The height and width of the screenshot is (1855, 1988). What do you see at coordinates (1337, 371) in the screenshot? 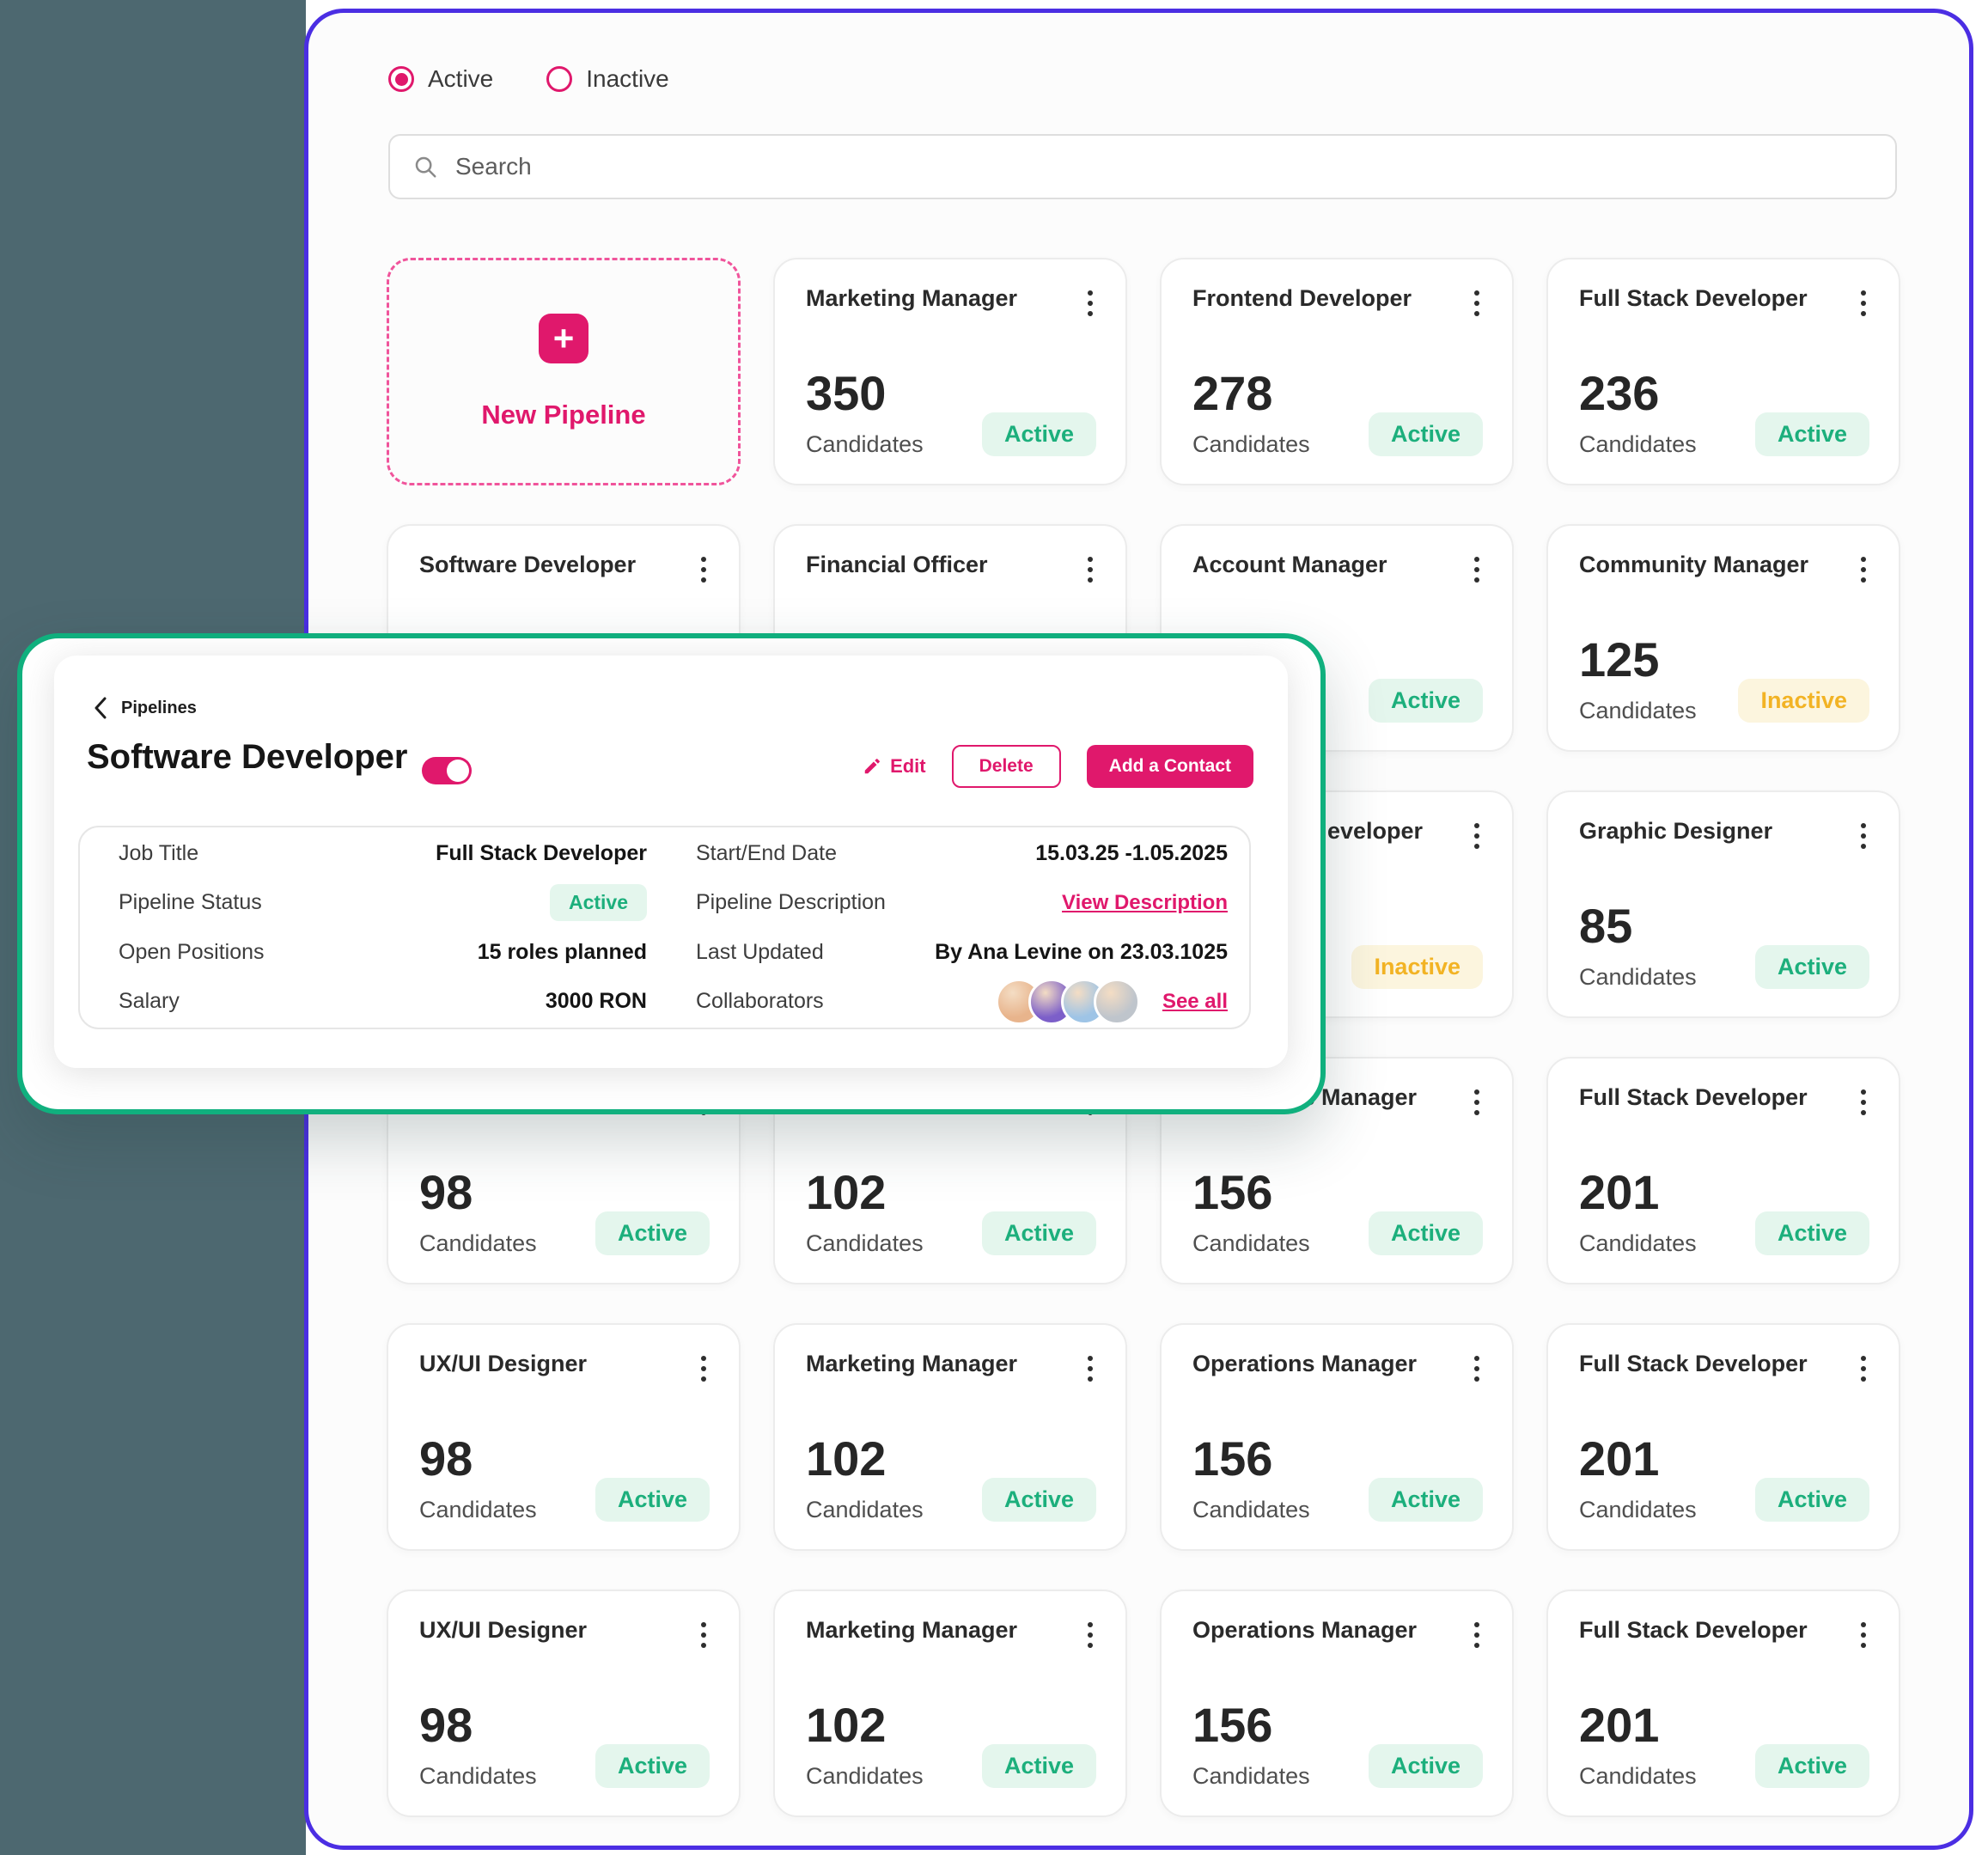
I see `pipeline-card: Frontend Developer 278 Candidates Active` at bounding box center [1337, 371].